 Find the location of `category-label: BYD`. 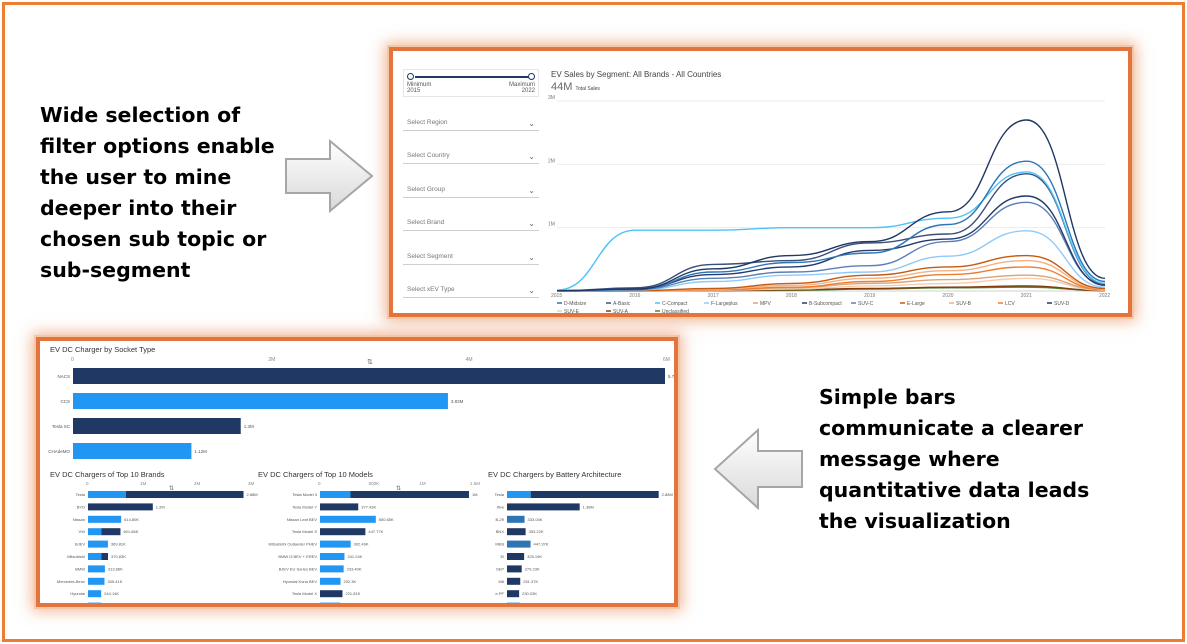

category-label: BYD is located at coordinates (81, 506).